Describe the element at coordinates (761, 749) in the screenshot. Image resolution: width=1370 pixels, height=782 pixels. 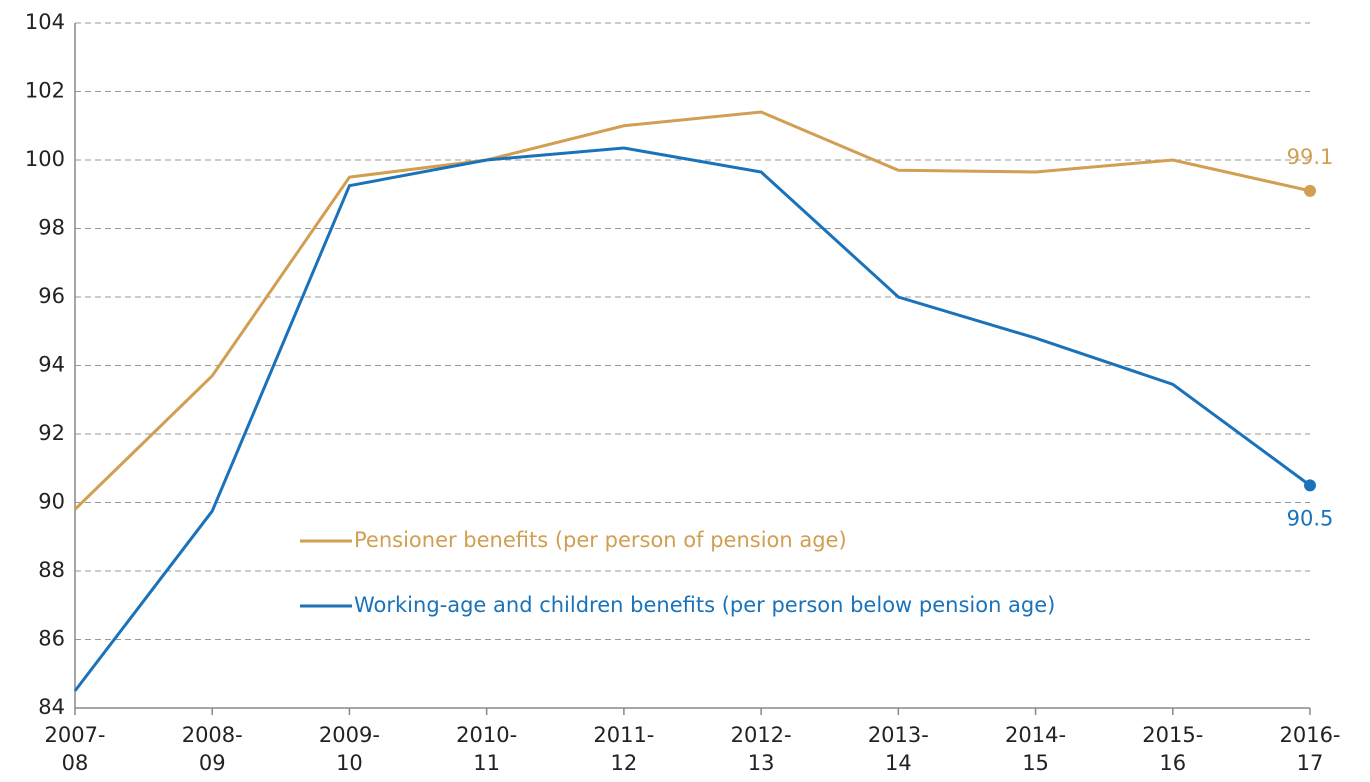
I see `x-tick-label: 2012-13` at that location.